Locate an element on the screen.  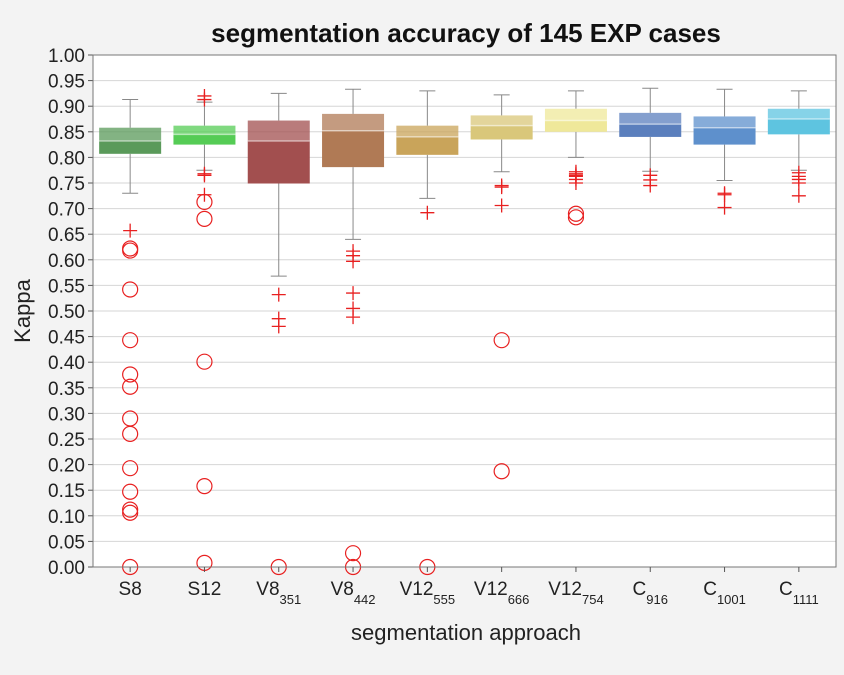
y-tick-label: 0.10 is located at coordinates (66, 517).